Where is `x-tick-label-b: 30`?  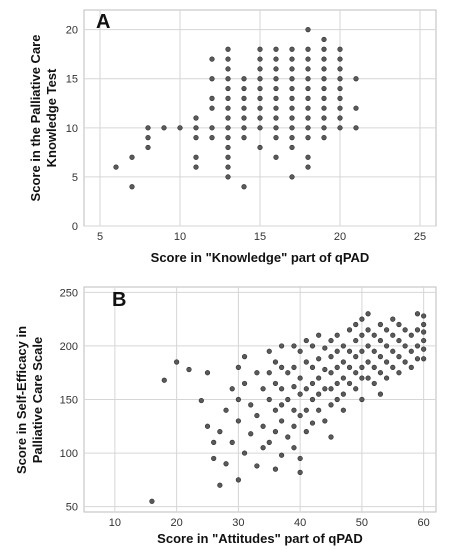 x-tick-label-b: 30 is located at coordinates (238, 523).